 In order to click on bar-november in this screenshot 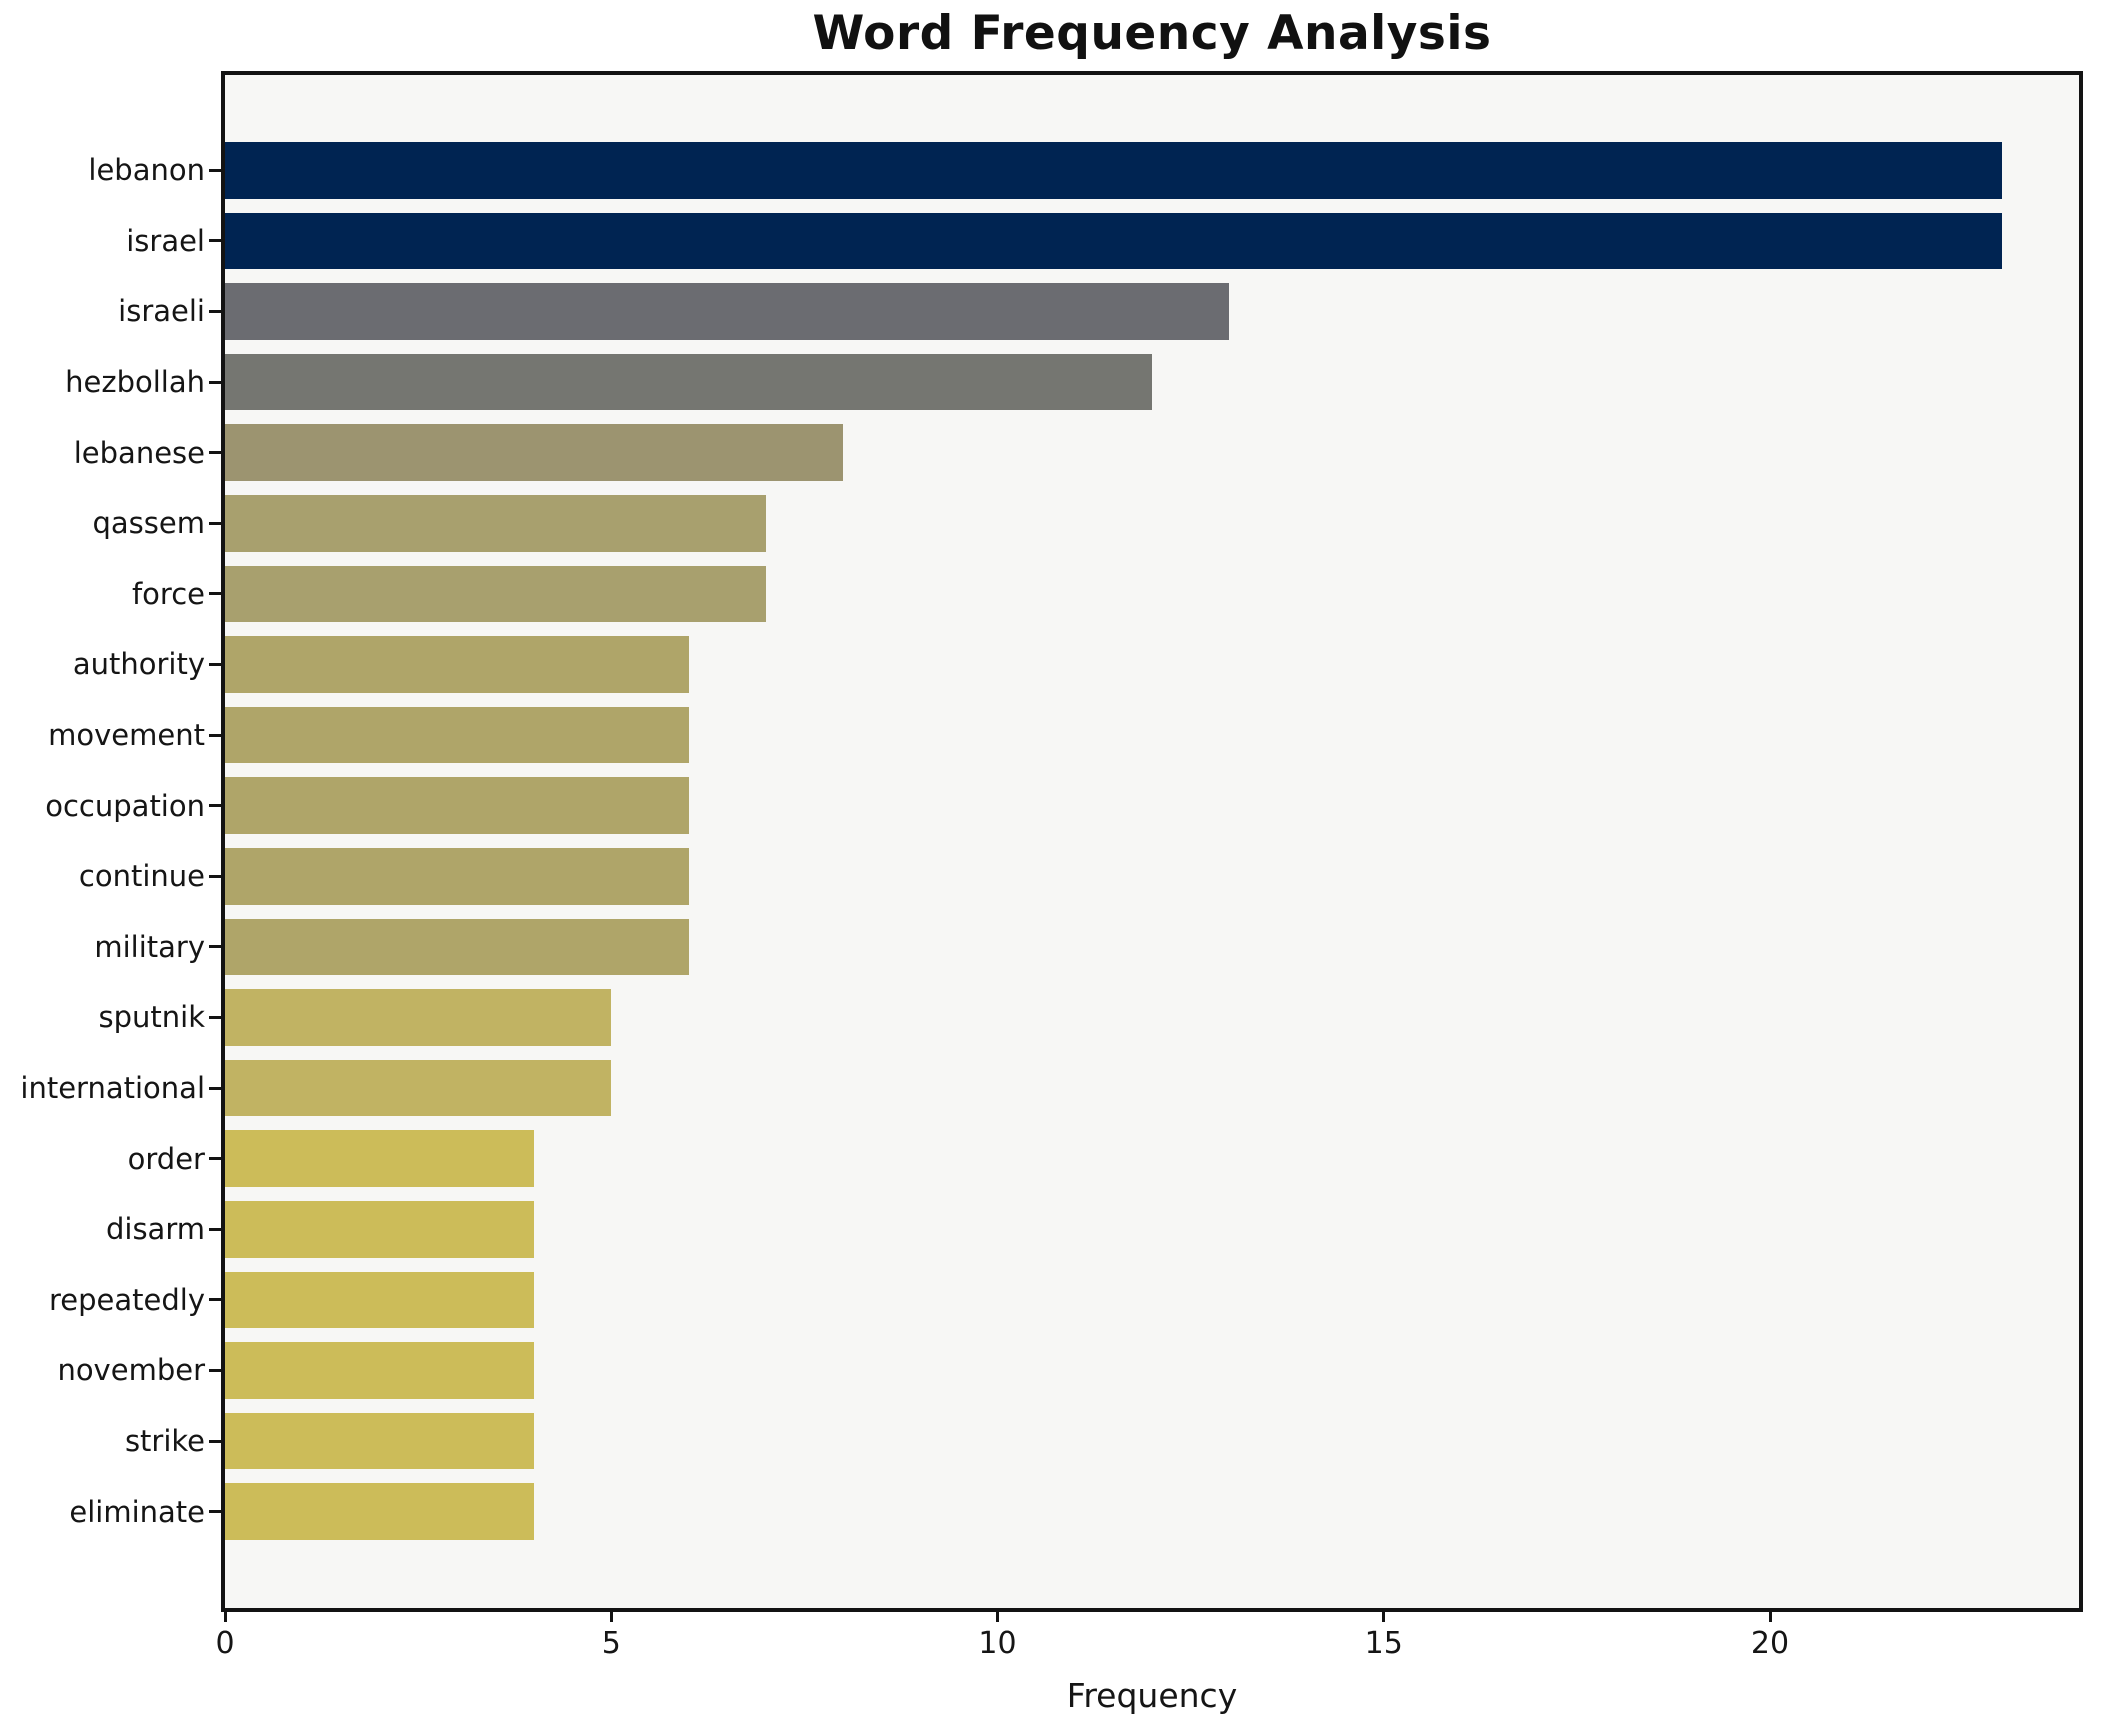, I will do `click(379, 1370)`.